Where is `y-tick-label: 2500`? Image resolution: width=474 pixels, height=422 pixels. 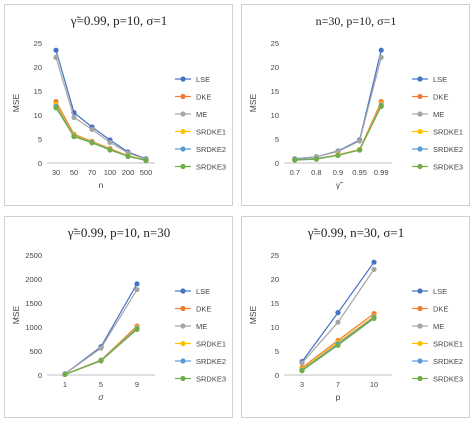 y-tick-label: 2500 is located at coordinates (33, 255).